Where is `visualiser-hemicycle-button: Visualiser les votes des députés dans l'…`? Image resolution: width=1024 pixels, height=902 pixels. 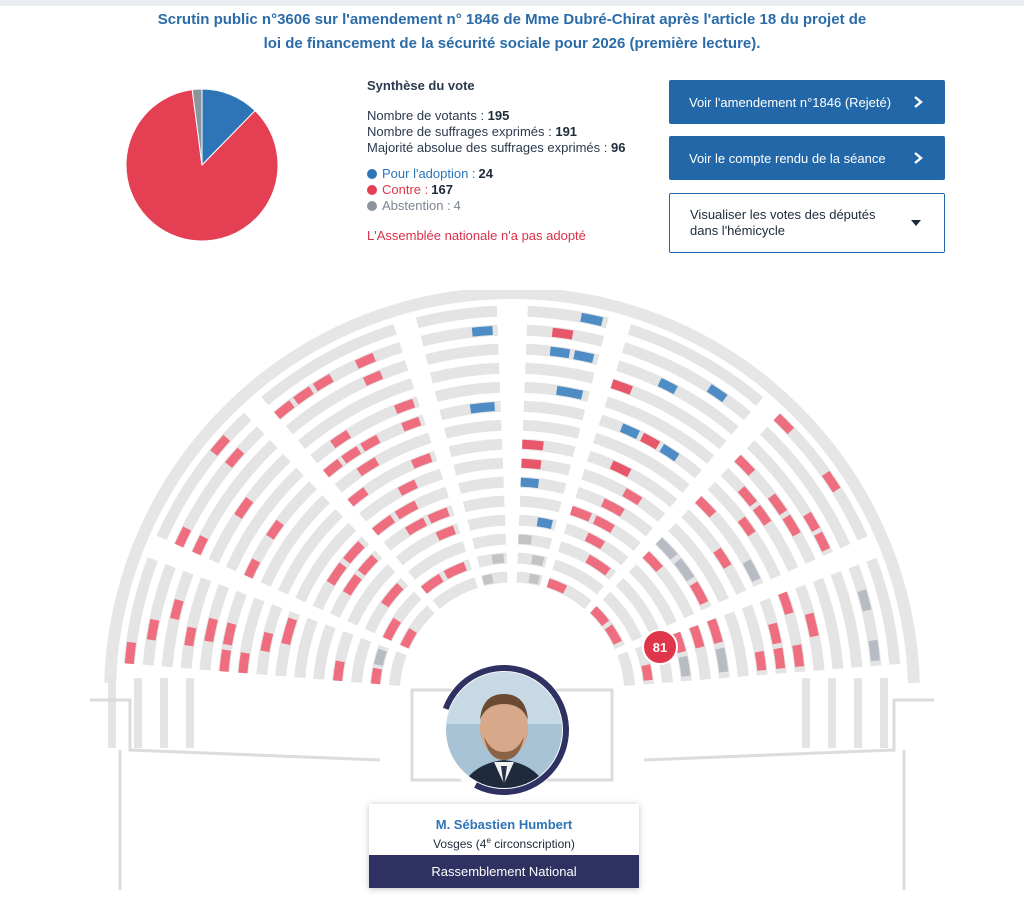 visualiser-hemicycle-button: Visualiser les votes des députés dans l'… is located at coordinates (807, 223).